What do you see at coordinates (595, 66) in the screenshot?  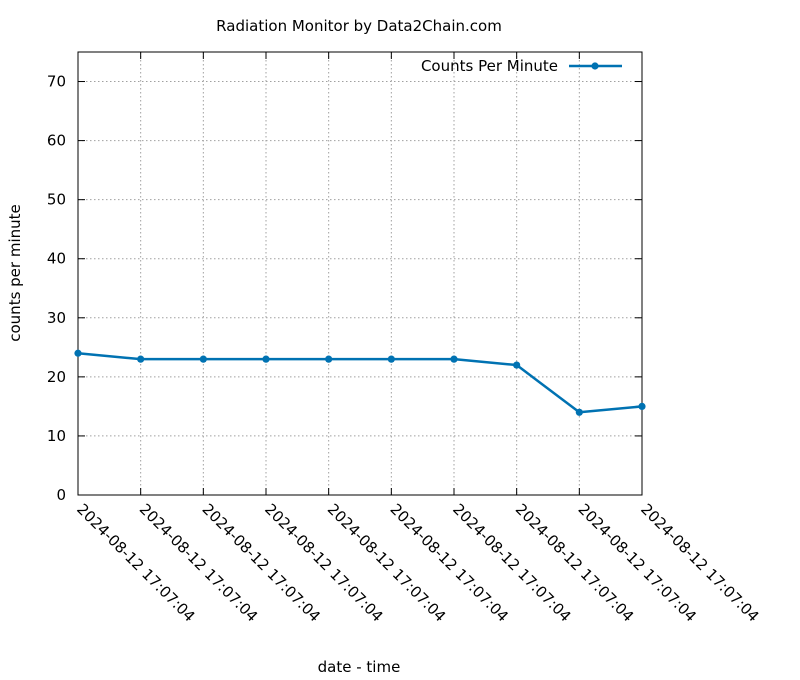 I see `legend-marker` at bounding box center [595, 66].